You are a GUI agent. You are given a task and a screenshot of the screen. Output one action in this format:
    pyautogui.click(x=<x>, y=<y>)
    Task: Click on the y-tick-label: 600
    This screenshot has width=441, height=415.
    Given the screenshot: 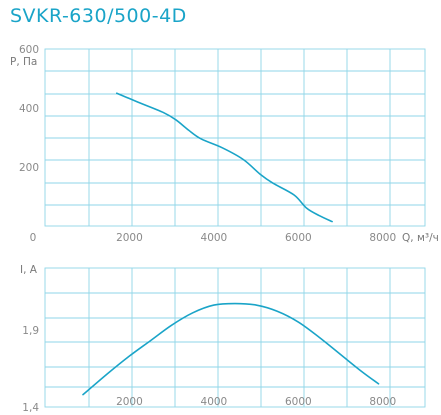 What is the action you would take?
    pyautogui.click(x=29, y=50)
    